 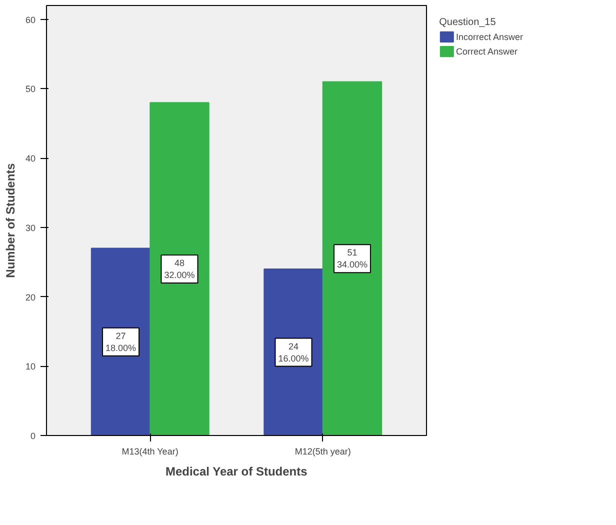 What do you see at coordinates (30, 159) in the screenshot?
I see `y-tick-label: 40` at bounding box center [30, 159].